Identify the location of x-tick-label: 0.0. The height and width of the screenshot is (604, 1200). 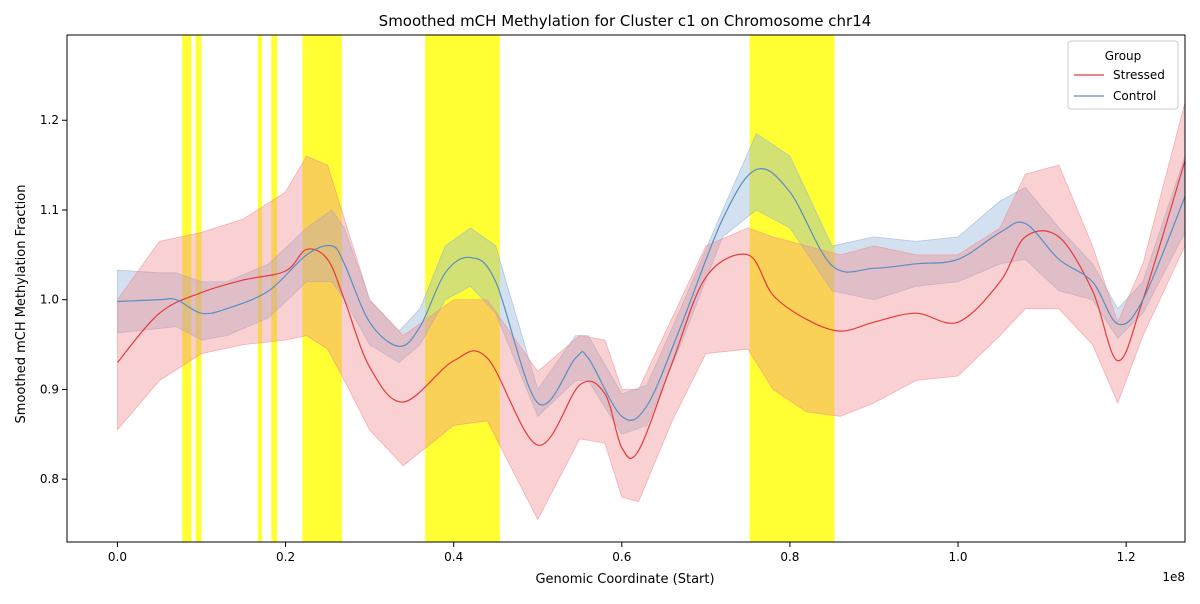
(117, 557).